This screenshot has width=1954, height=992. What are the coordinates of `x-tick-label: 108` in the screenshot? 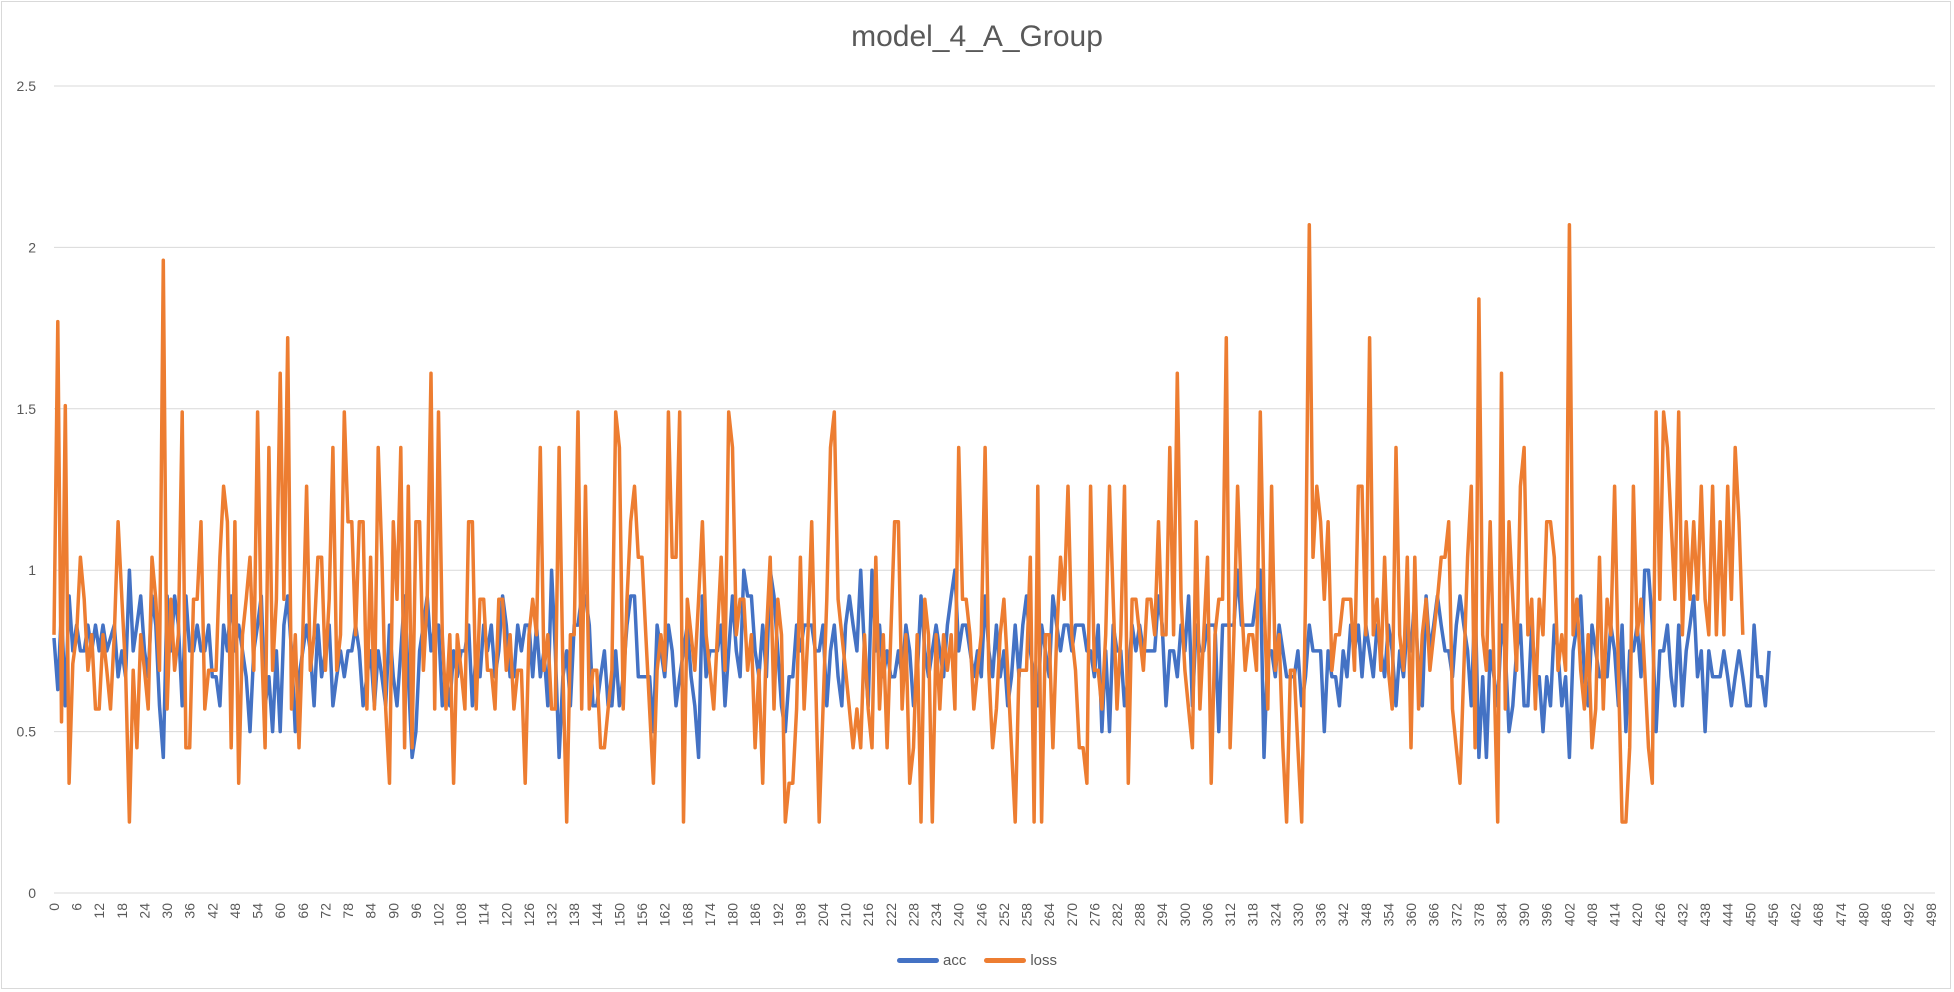 It's located at (461, 915).